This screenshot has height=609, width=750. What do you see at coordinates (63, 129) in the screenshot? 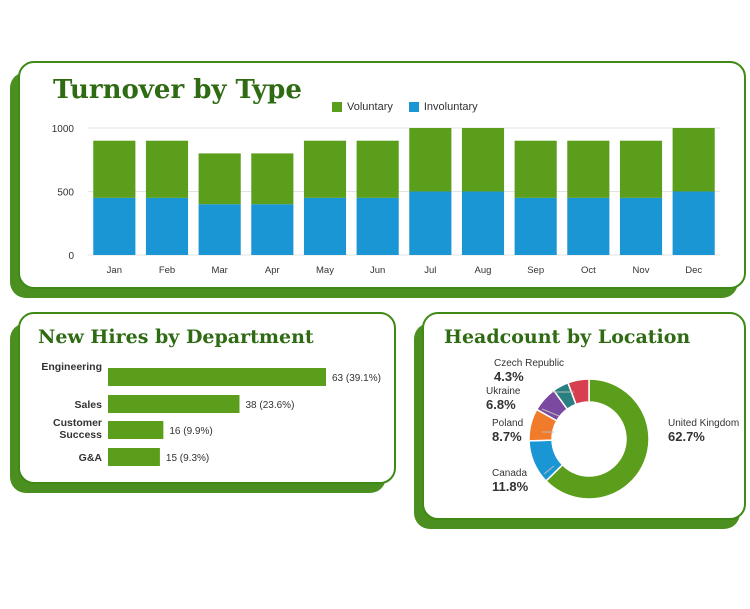
I see `y-tick-label: 1000` at bounding box center [63, 129].